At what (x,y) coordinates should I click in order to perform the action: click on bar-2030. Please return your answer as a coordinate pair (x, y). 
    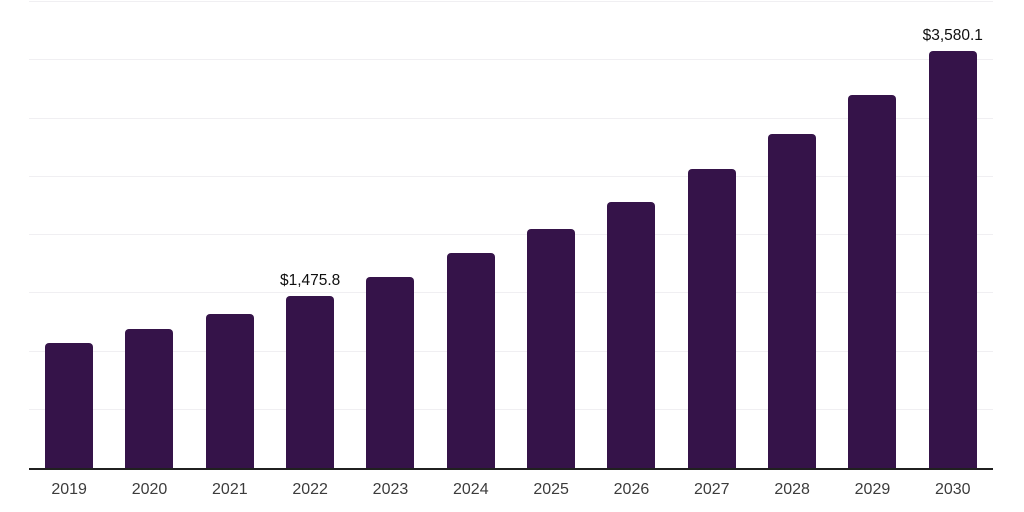
    Looking at the image, I should click on (952, 259).